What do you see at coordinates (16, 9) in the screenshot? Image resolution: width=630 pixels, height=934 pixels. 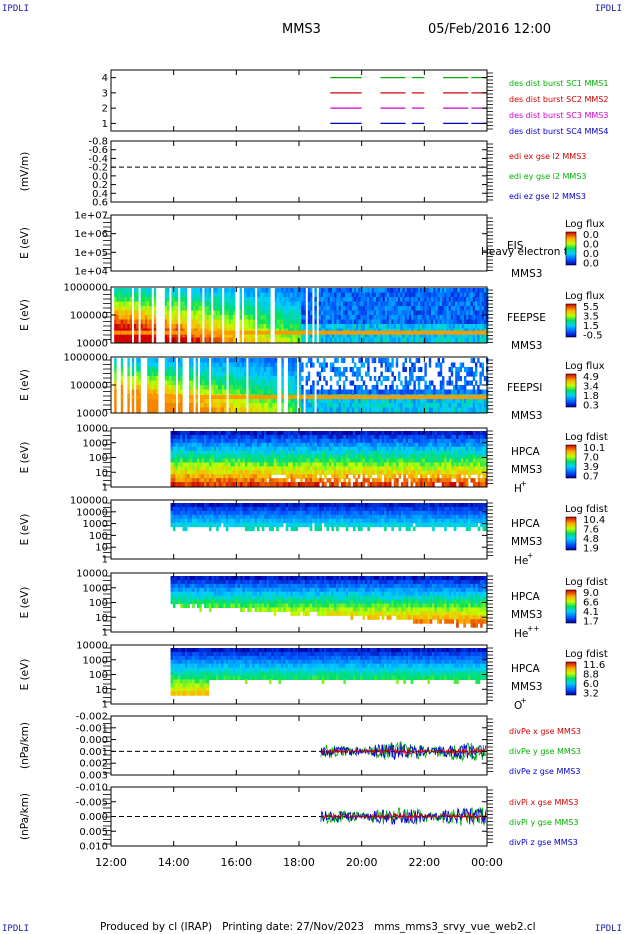 I see `corner-label-tl: IPDLI` at bounding box center [16, 9].